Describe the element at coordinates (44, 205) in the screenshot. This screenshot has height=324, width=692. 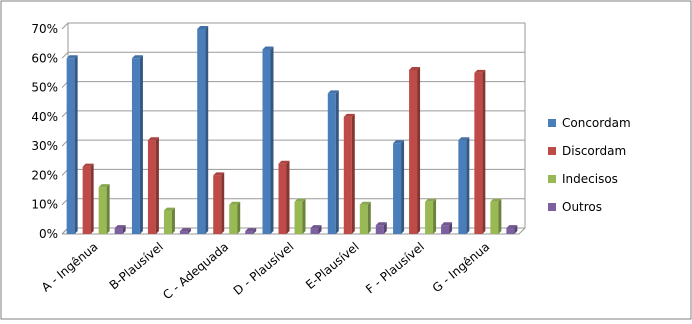
I see `y-tick-label: 10%` at that location.